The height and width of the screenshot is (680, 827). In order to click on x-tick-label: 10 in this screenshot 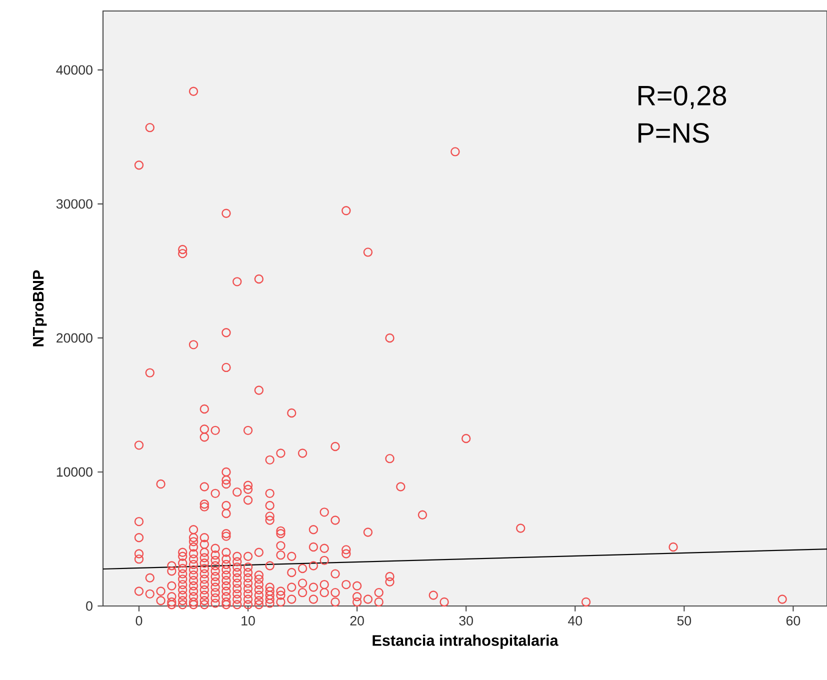, I will do `click(248, 621)`.